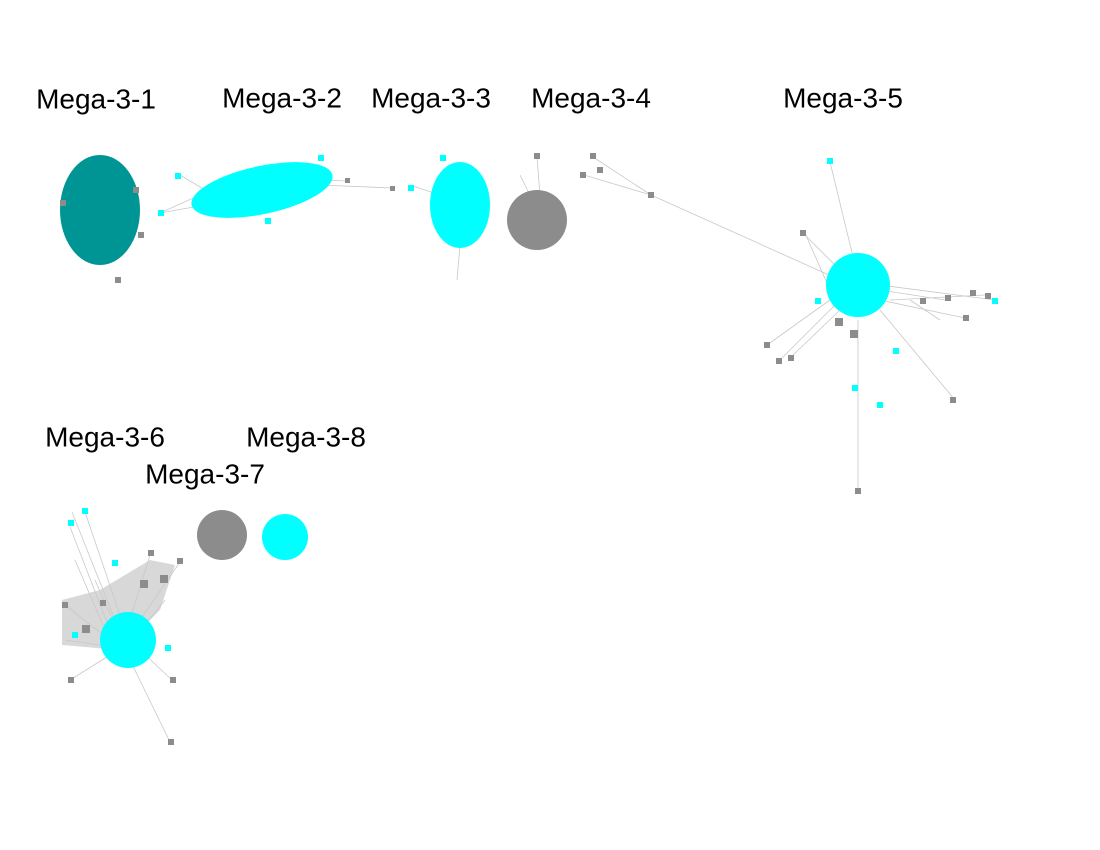 This screenshot has width=1100, height=850. What do you see at coordinates (306, 436) in the screenshot?
I see `cluster-label: Mega-3-8` at bounding box center [306, 436].